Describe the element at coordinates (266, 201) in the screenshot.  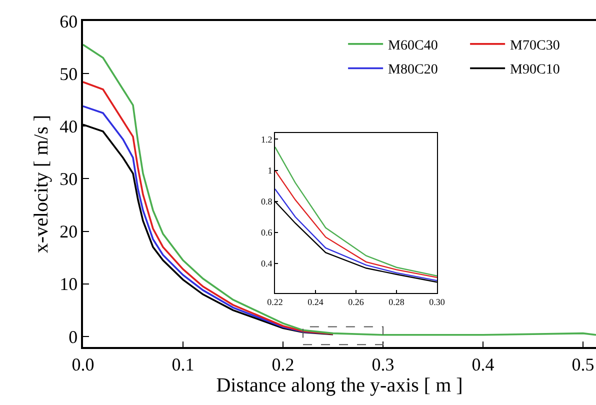
I see `y-tick-label: 0.8` at that location.